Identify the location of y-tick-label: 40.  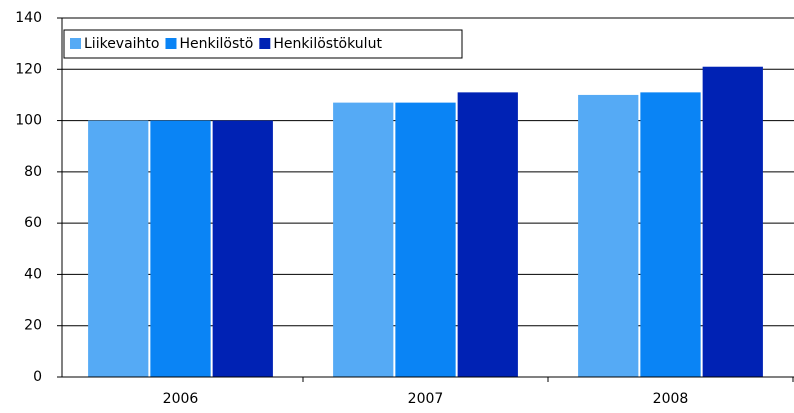
(33, 274).